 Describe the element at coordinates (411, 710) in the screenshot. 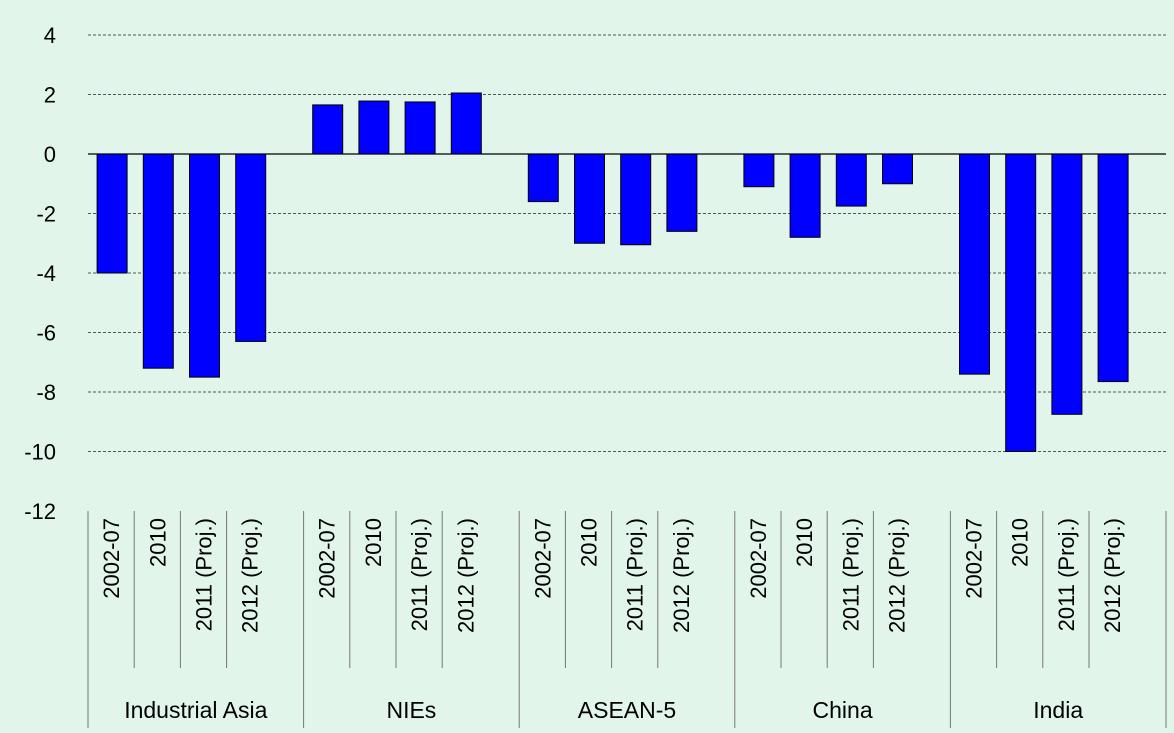

I see `group-label: NIEs` at that location.